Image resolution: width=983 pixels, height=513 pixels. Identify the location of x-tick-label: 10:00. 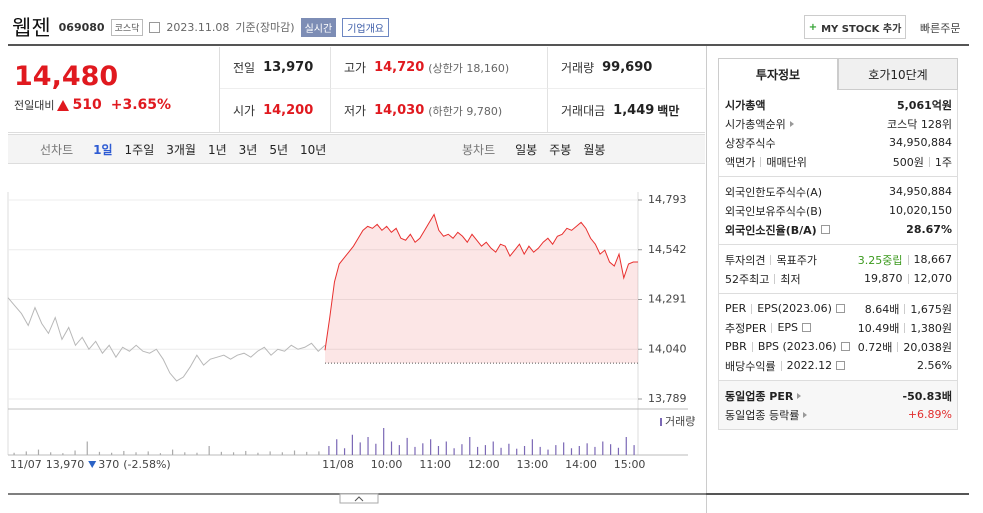
(387, 464).